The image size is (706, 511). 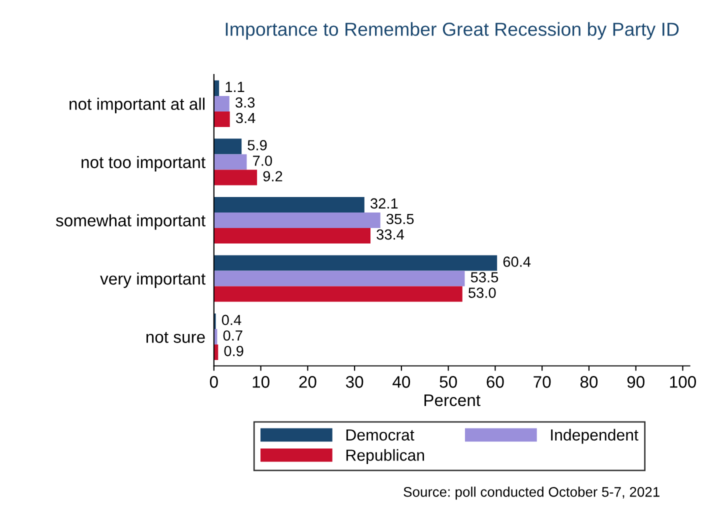 I want to click on legend-label: Democrat, so click(x=380, y=435).